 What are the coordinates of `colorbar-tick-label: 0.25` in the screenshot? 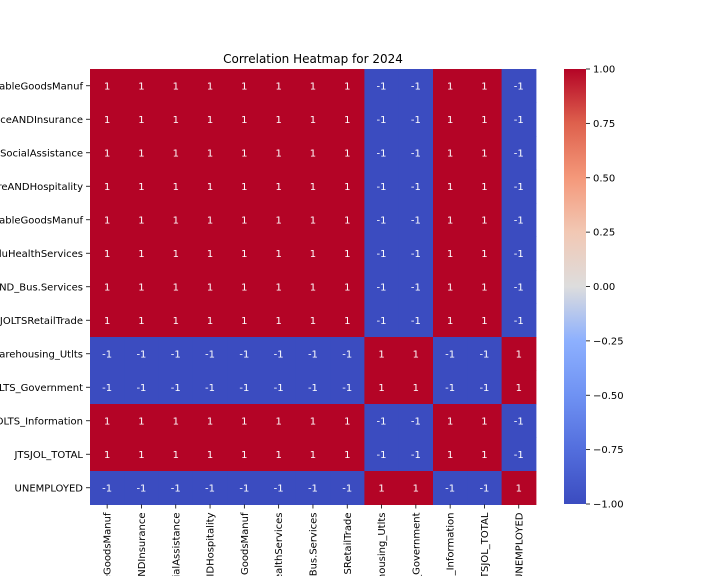 It's located at (604, 233).